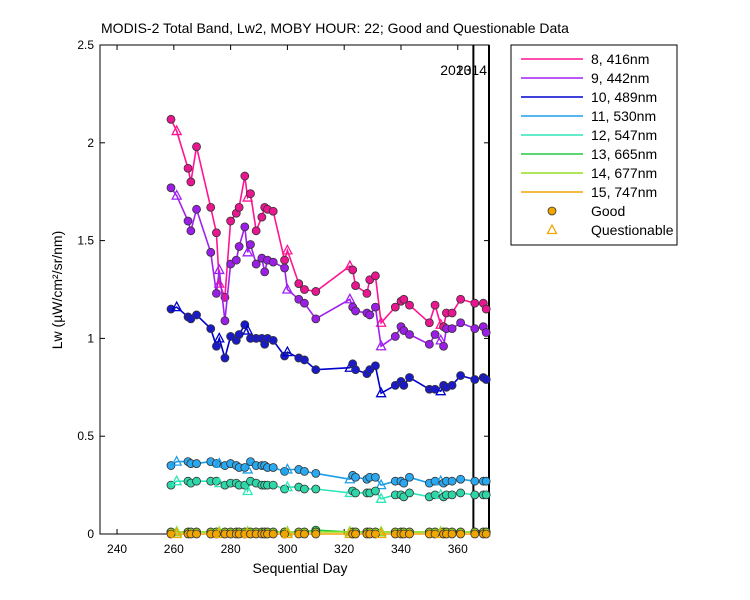 This screenshot has width=750, height=600. Describe the element at coordinates (85, 241) in the screenshot. I see `y-tick-label: 1.5` at that location.